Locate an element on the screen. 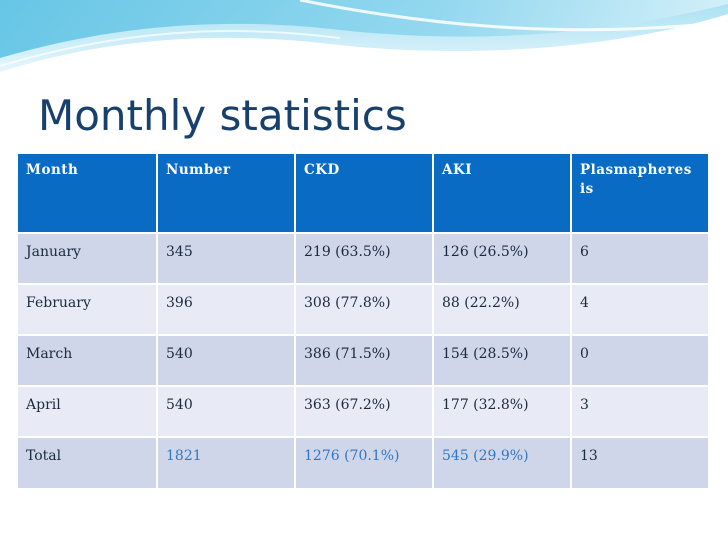  table-row-total: Total 1821 1276 (70.1%) 545 (29.9%) 13 is located at coordinates (363, 462).